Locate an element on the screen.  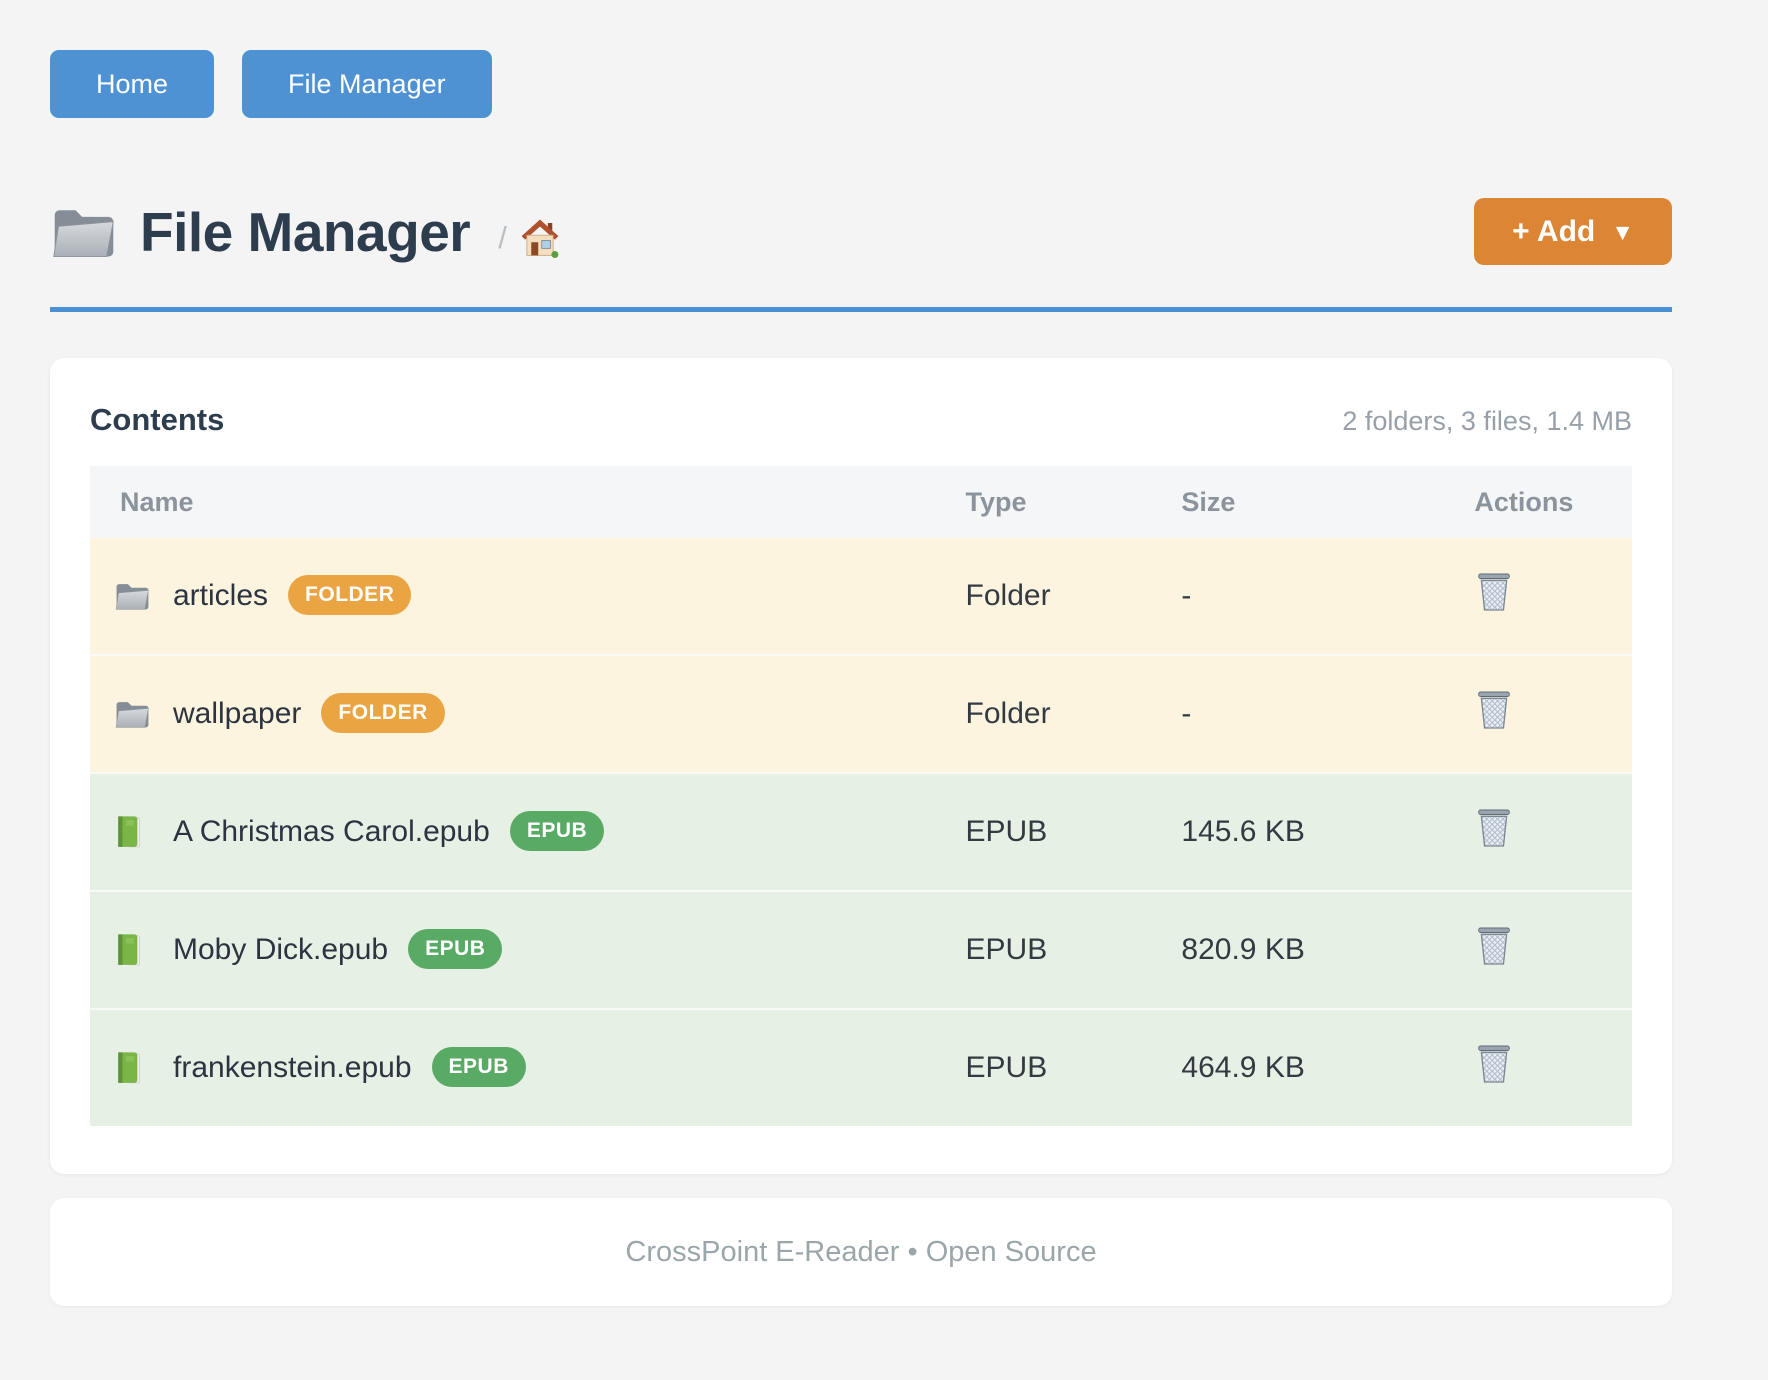
nav-home-button: Home is located at coordinates (132, 84).